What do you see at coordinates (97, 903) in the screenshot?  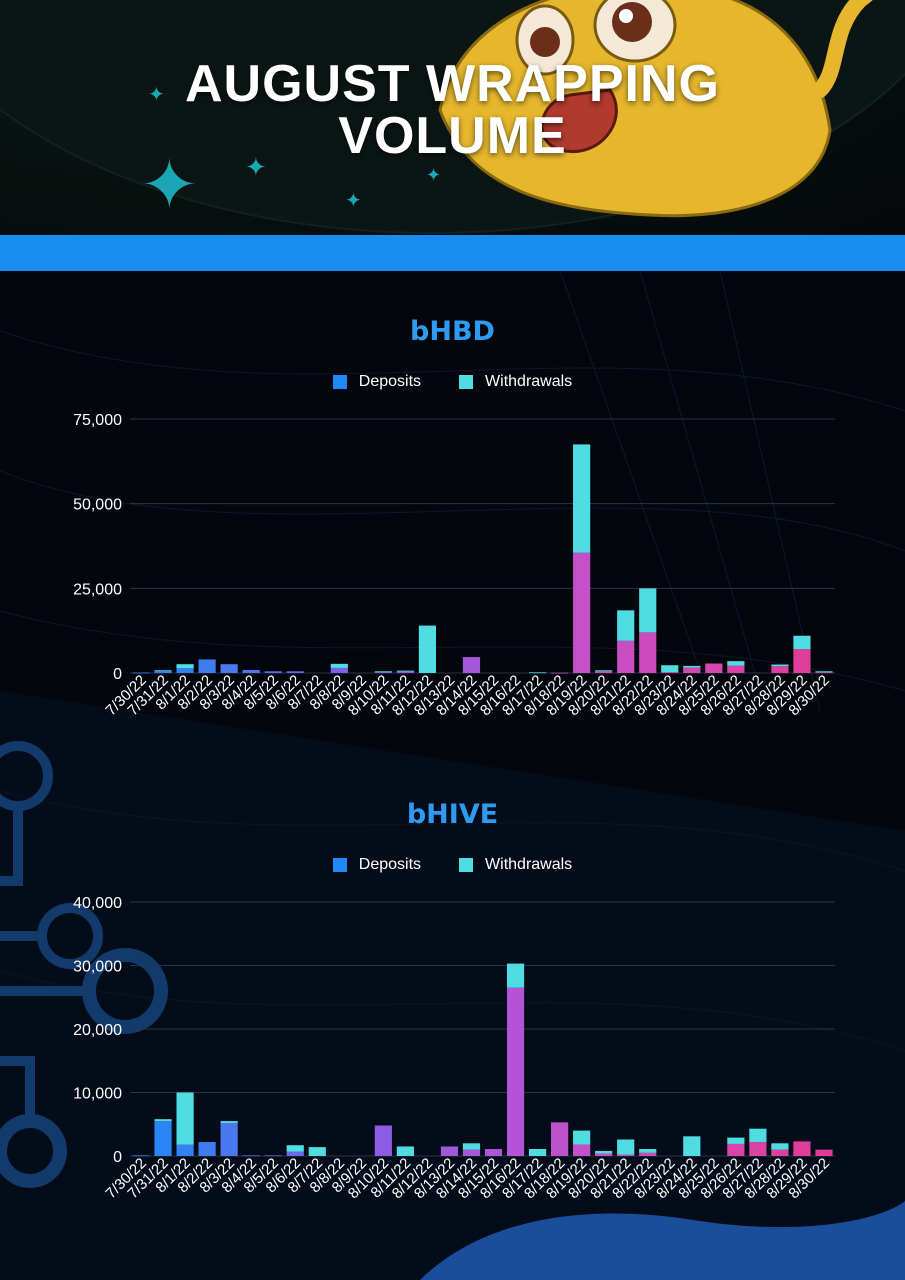 I see `y-tick-label: 40,000` at bounding box center [97, 903].